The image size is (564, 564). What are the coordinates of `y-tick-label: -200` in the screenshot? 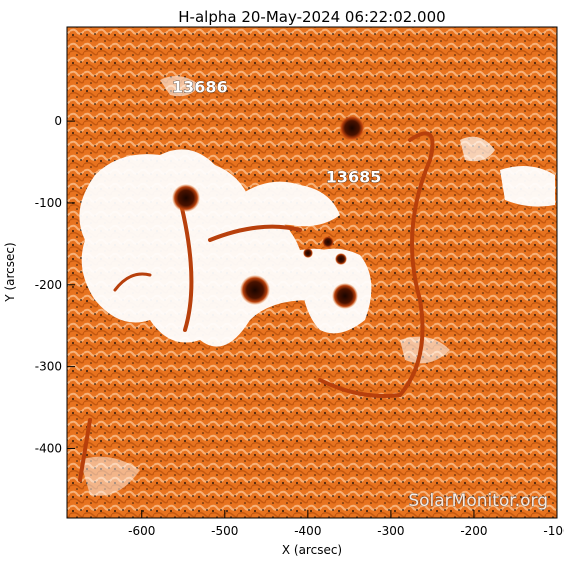 It's located at (48, 285).